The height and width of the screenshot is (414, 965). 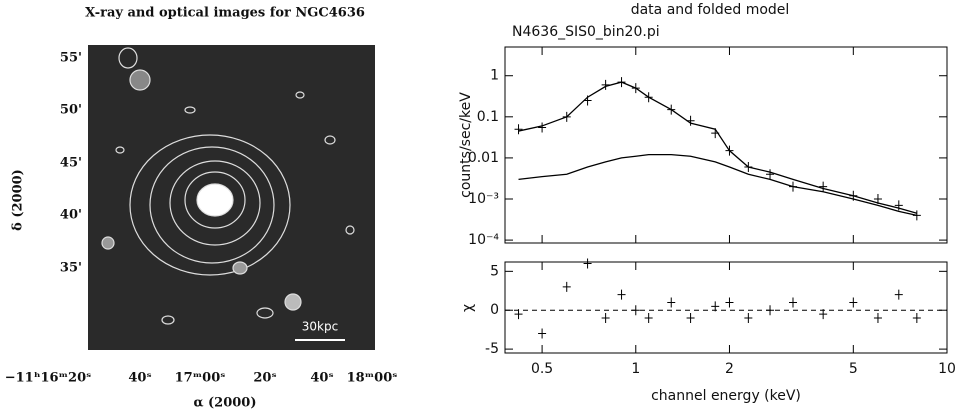 I want to click on chart-title: data and folded model, so click(x=710, y=10).